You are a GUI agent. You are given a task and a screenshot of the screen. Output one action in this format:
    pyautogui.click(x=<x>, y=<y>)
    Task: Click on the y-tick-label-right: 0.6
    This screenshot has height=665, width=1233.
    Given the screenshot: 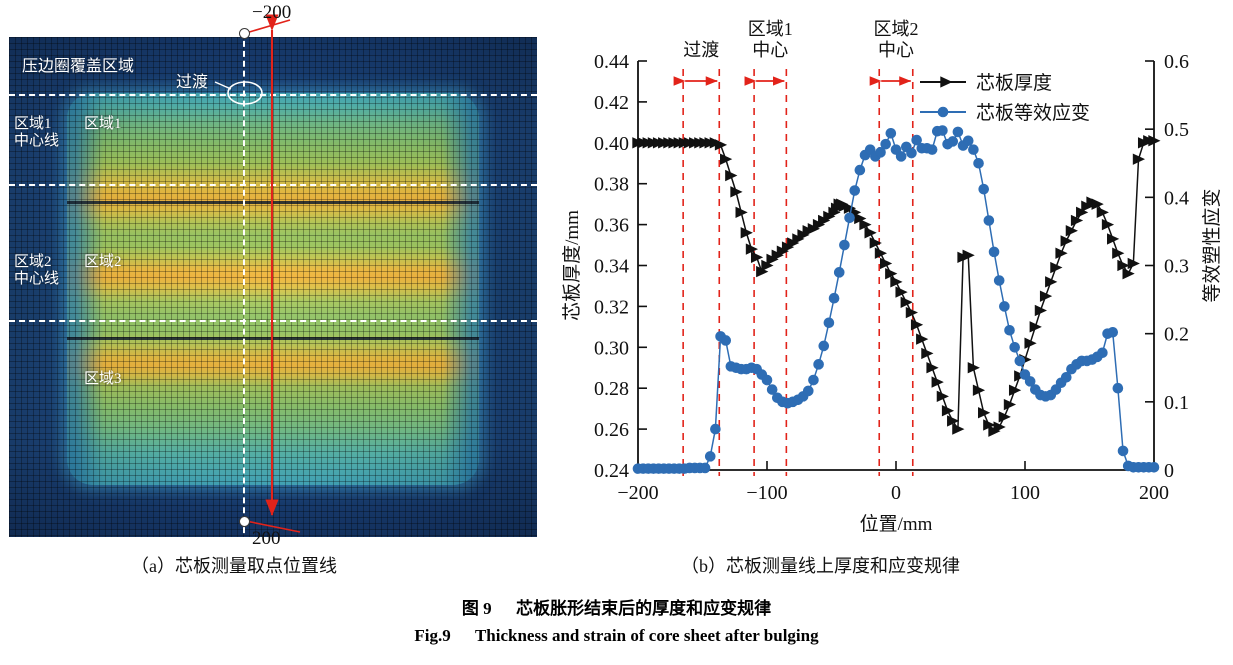 What is the action you would take?
    pyautogui.click(x=1176, y=62)
    